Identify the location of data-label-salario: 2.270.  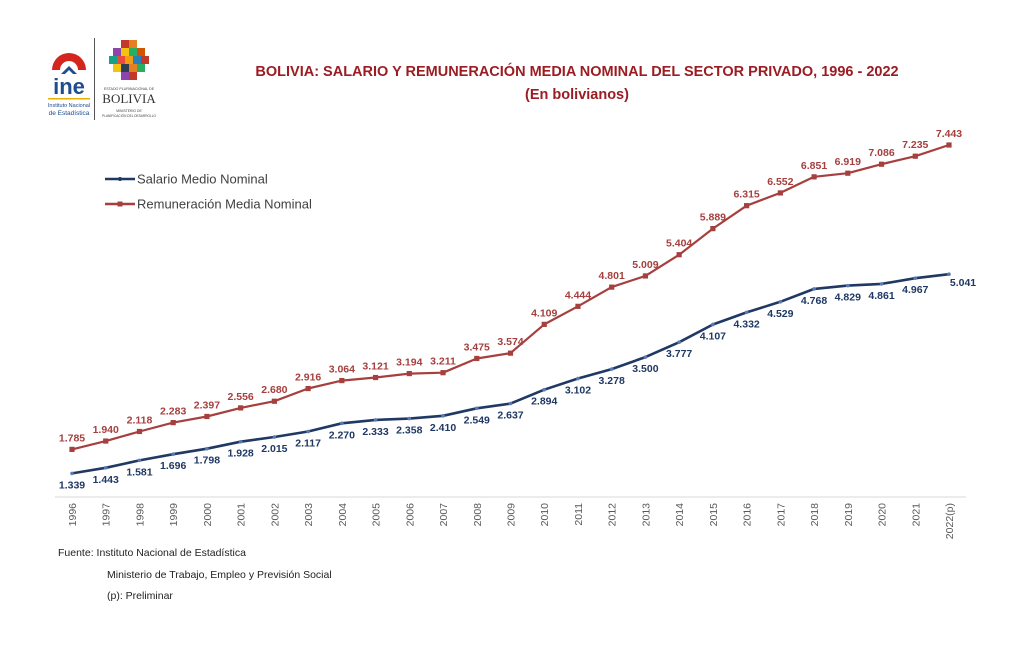
(342, 435).